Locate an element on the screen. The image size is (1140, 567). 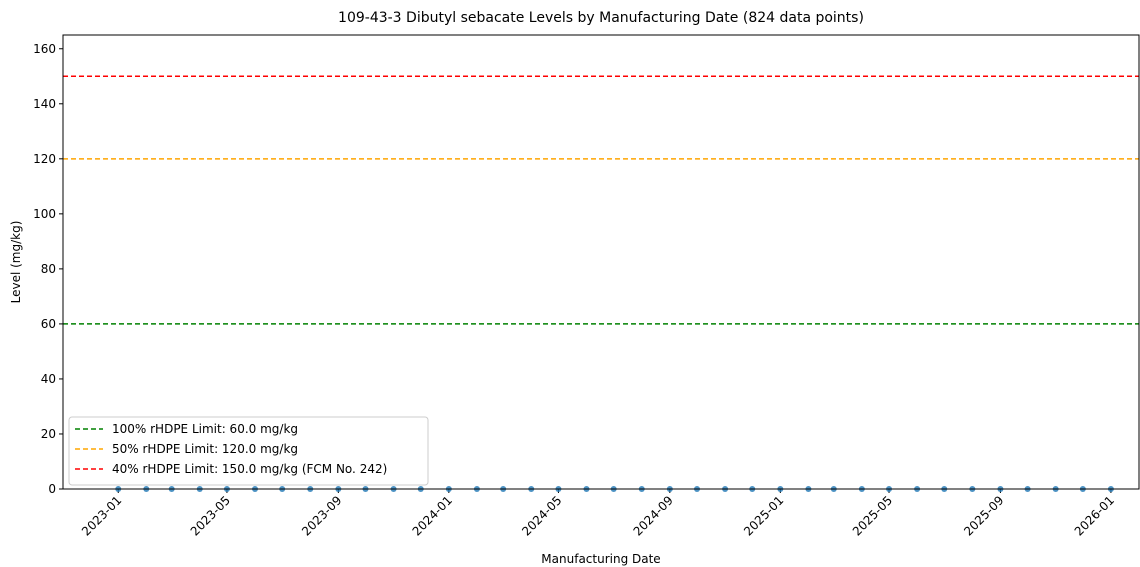
y-tick-label: 140 is located at coordinates (44, 104).